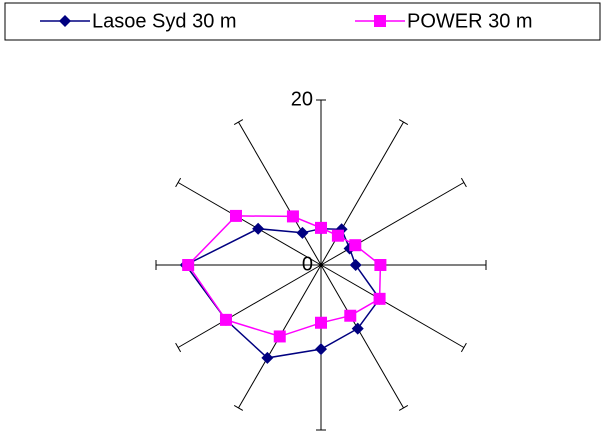 This screenshot has width=606, height=435. I want to click on legend-box, so click(302, 21).